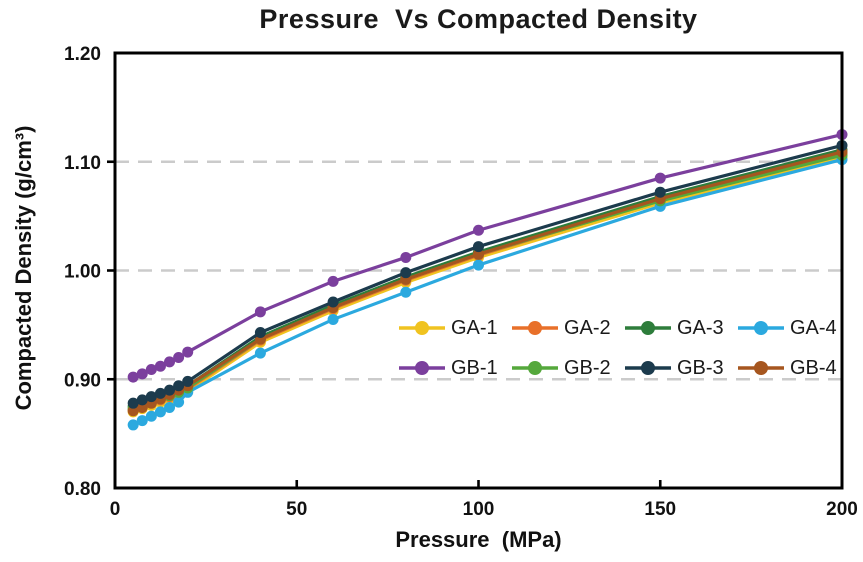 The width and height of the screenshot is (863, 562). I want to click on legend-item-gb-1: GB-1, so click(454, 368).